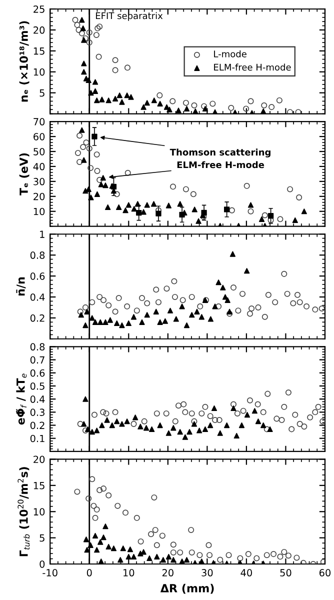 The width and height of the screenshot is (334, 600). I want to click on y-tick-label: 0, so click(42, 564).